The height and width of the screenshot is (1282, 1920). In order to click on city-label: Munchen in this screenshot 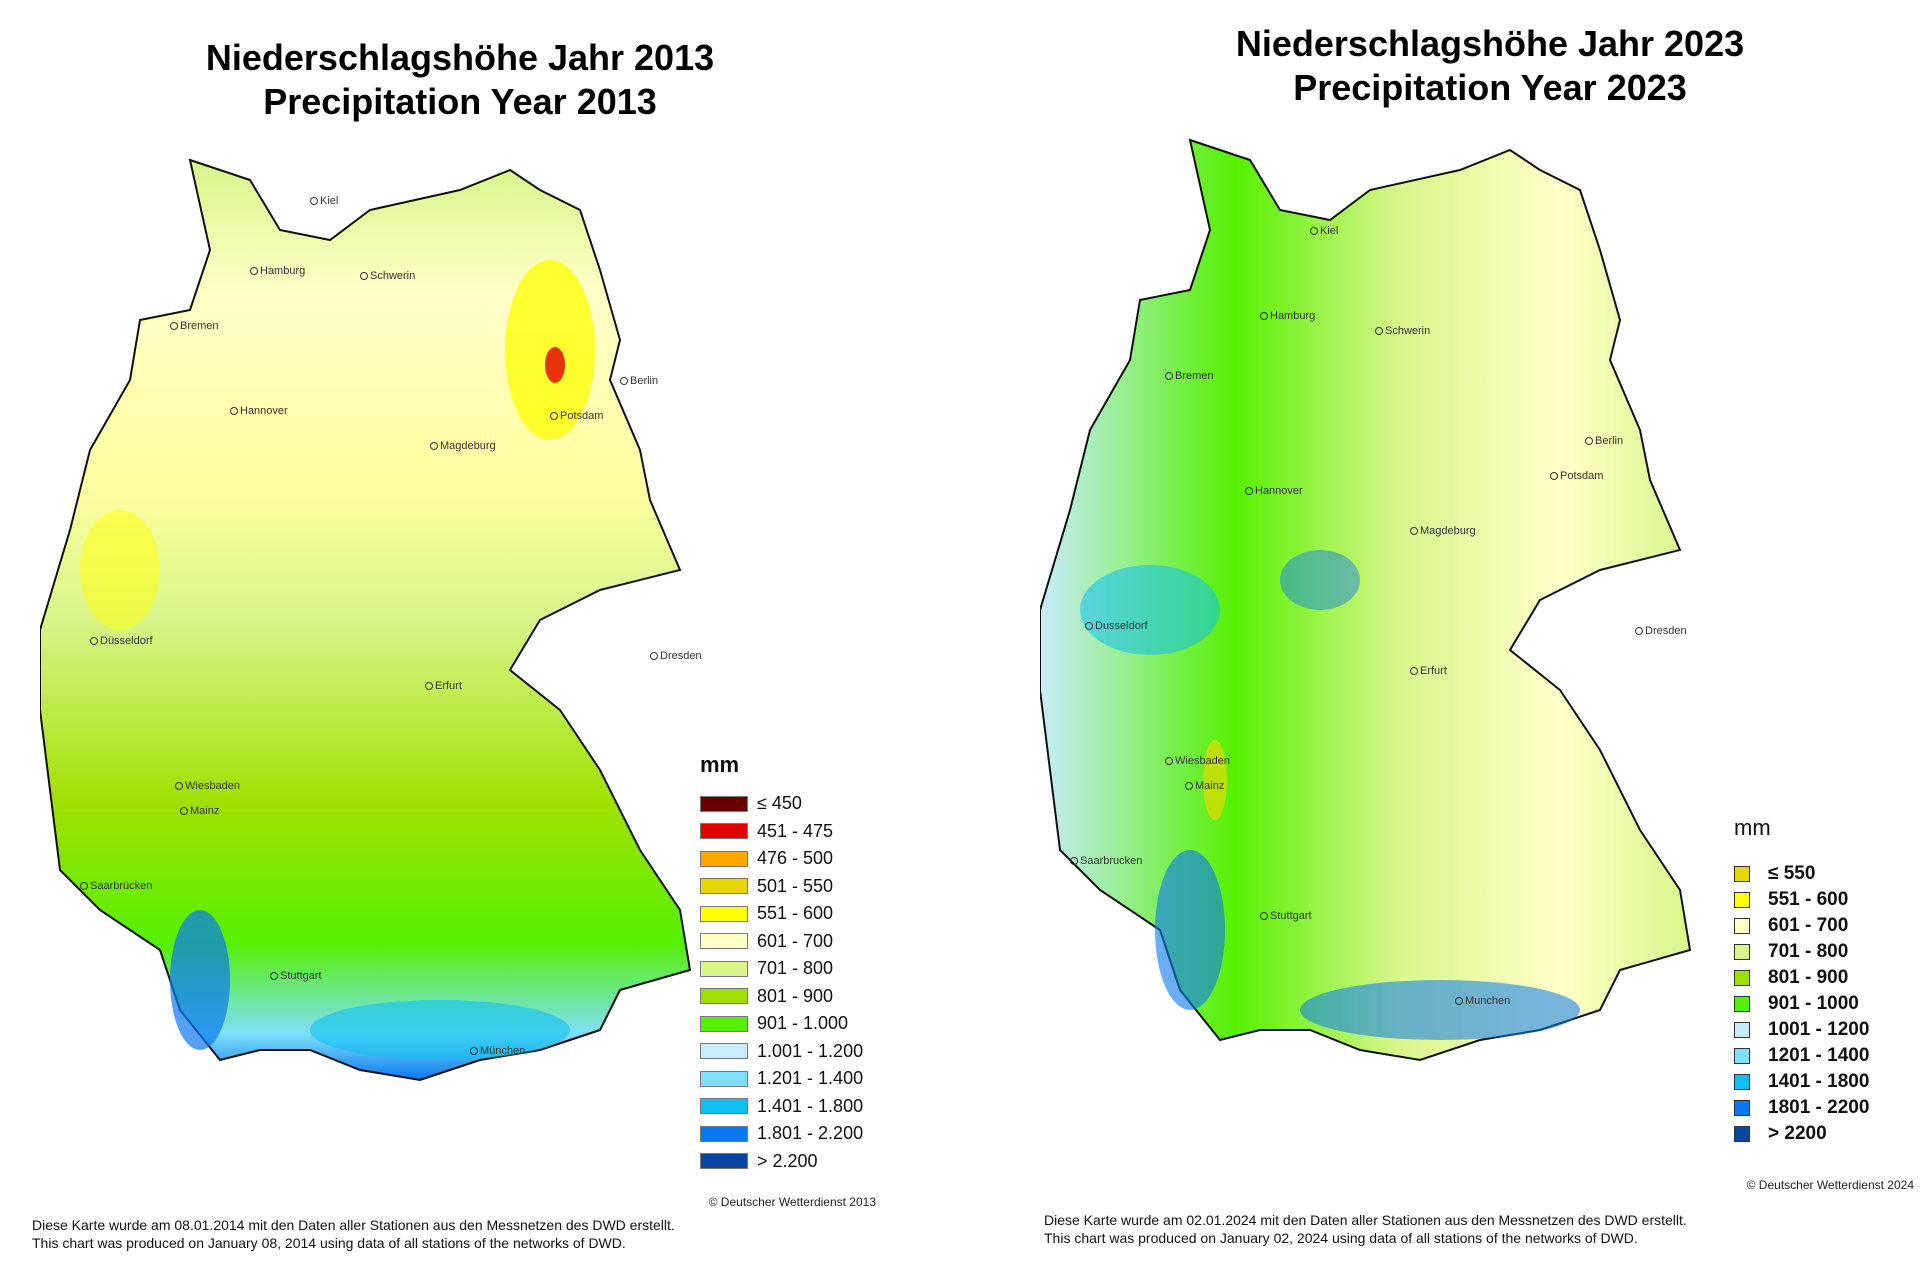, I will do `click(1488, 1001)`.